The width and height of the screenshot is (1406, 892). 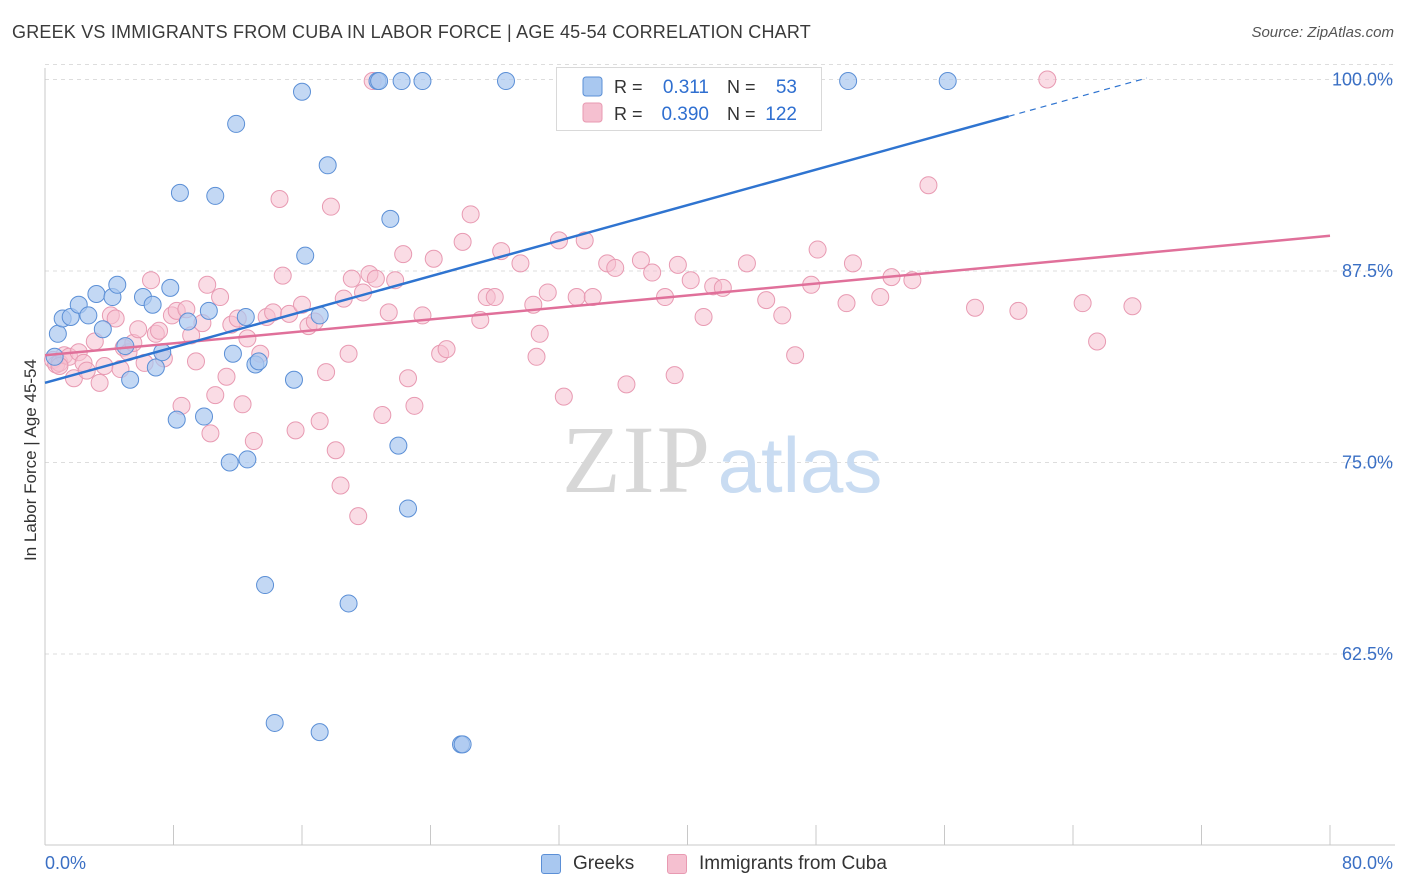 I want to click on cuba-swatch, so click(x=677, y=864).